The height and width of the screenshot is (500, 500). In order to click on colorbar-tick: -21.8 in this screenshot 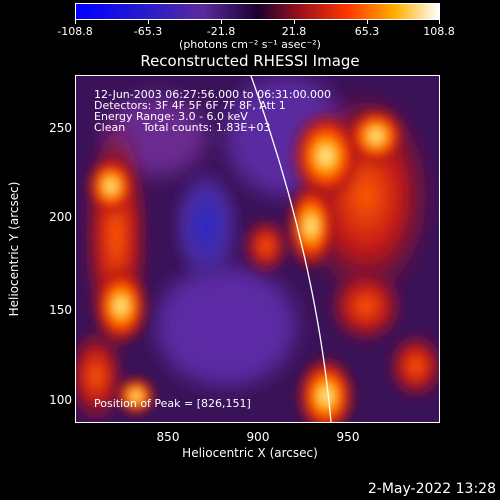, I will do `click(221, 31)`.